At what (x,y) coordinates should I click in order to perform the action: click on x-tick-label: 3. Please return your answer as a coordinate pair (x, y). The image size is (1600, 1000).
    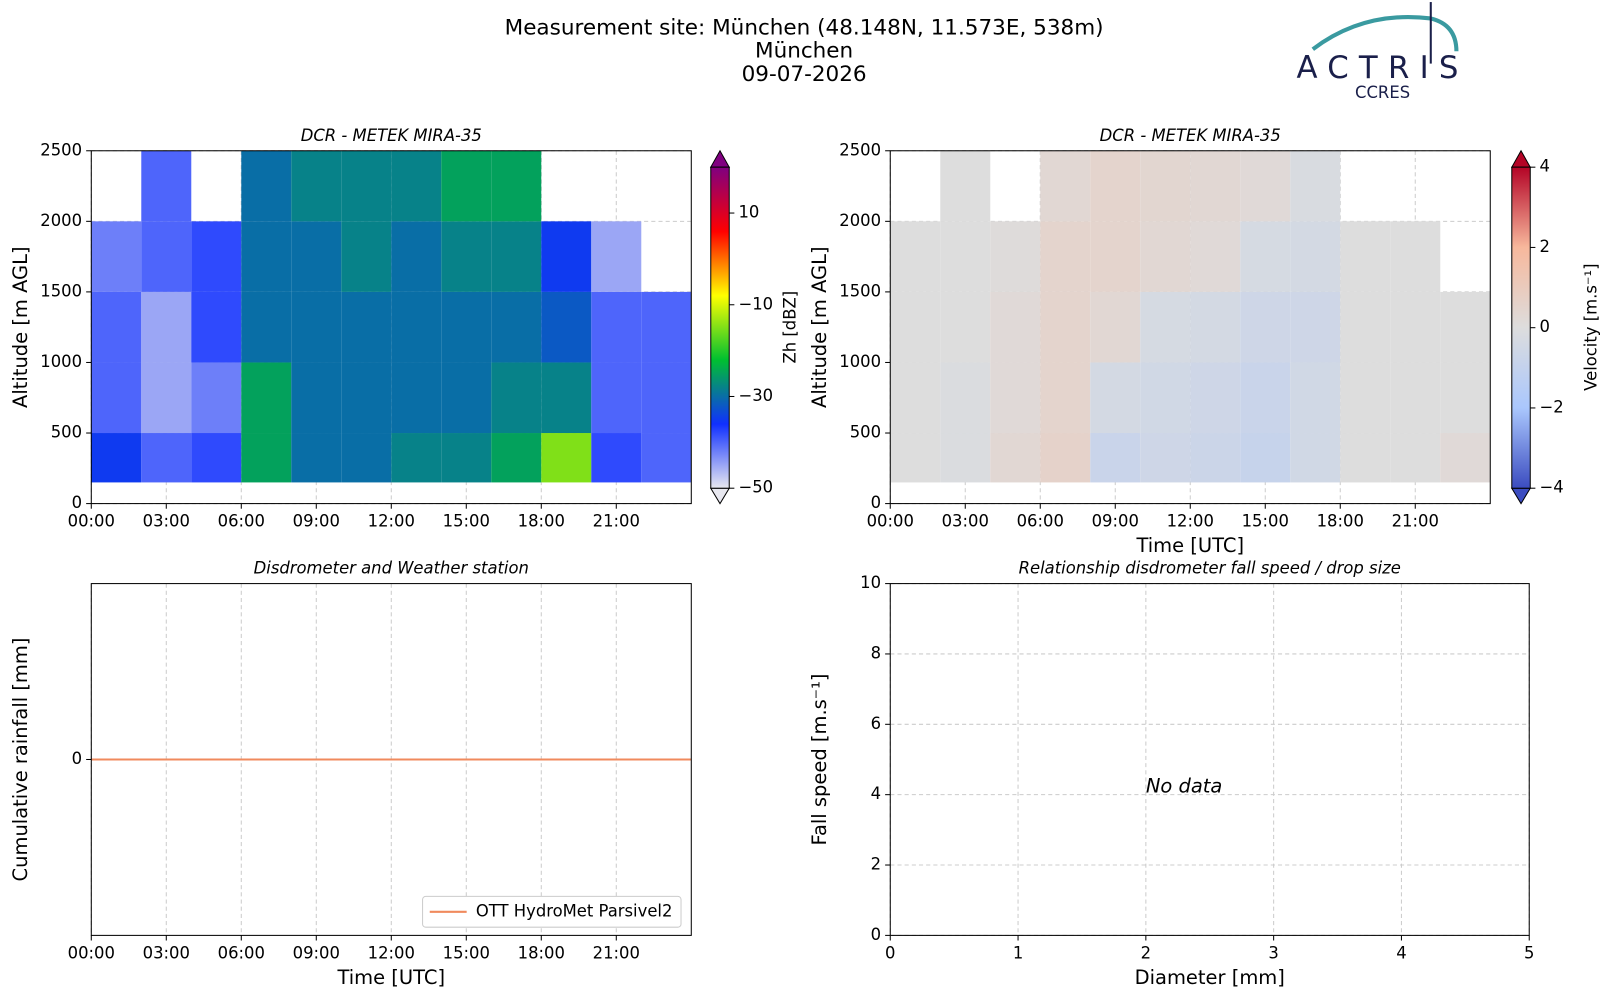
    Looking at the image, I should click on (1273, 952).